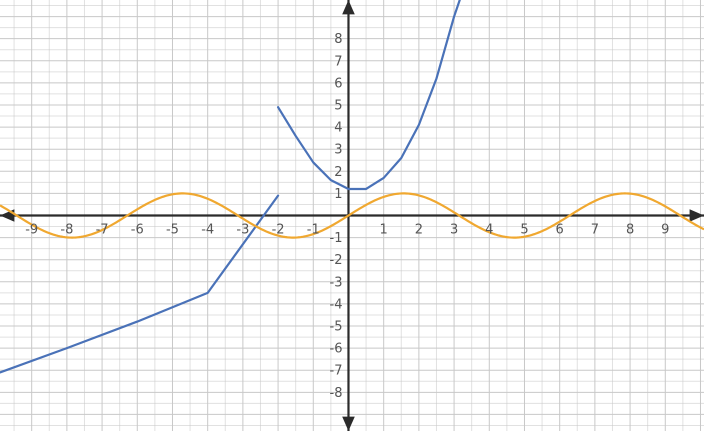  Describe the element at coordinates (336, 260) in the screenshot. I see `y-tick-label: -2` at that location.